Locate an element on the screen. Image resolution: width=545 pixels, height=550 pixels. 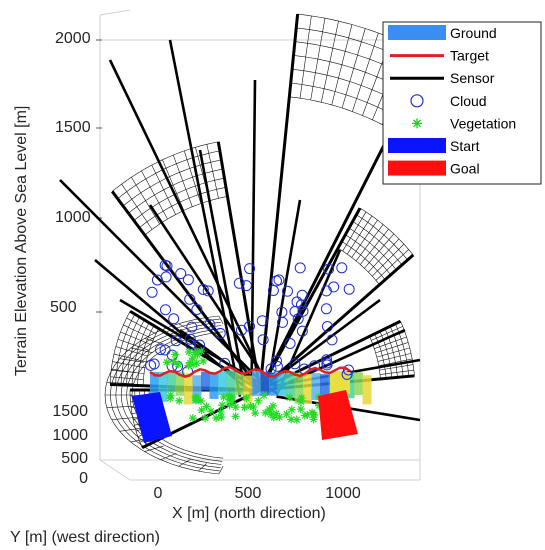
target-line is located at coordinates (250, 372).